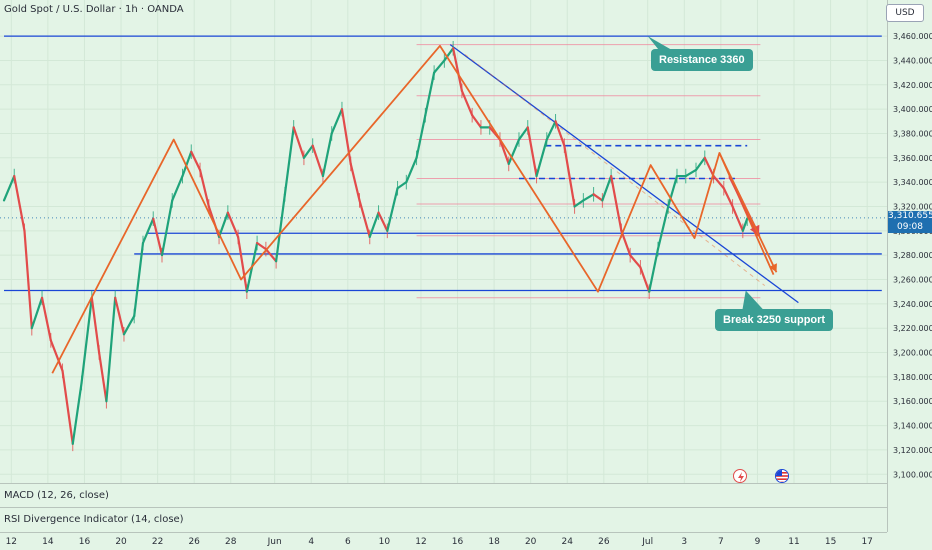 This screenshot has width=932, height=550. Describe the element at coordinates (740, 476) in the screenshot. I see `flash-icon` at that location.